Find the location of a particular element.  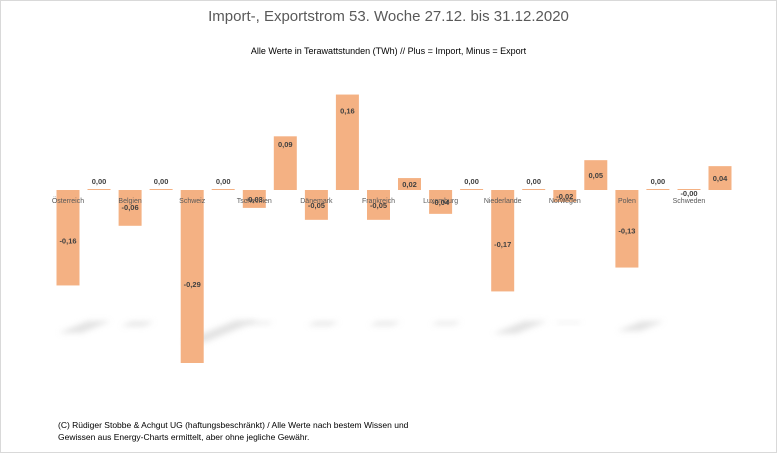

import-data-label-8: 0,05 is located at coordinates (595, 175).